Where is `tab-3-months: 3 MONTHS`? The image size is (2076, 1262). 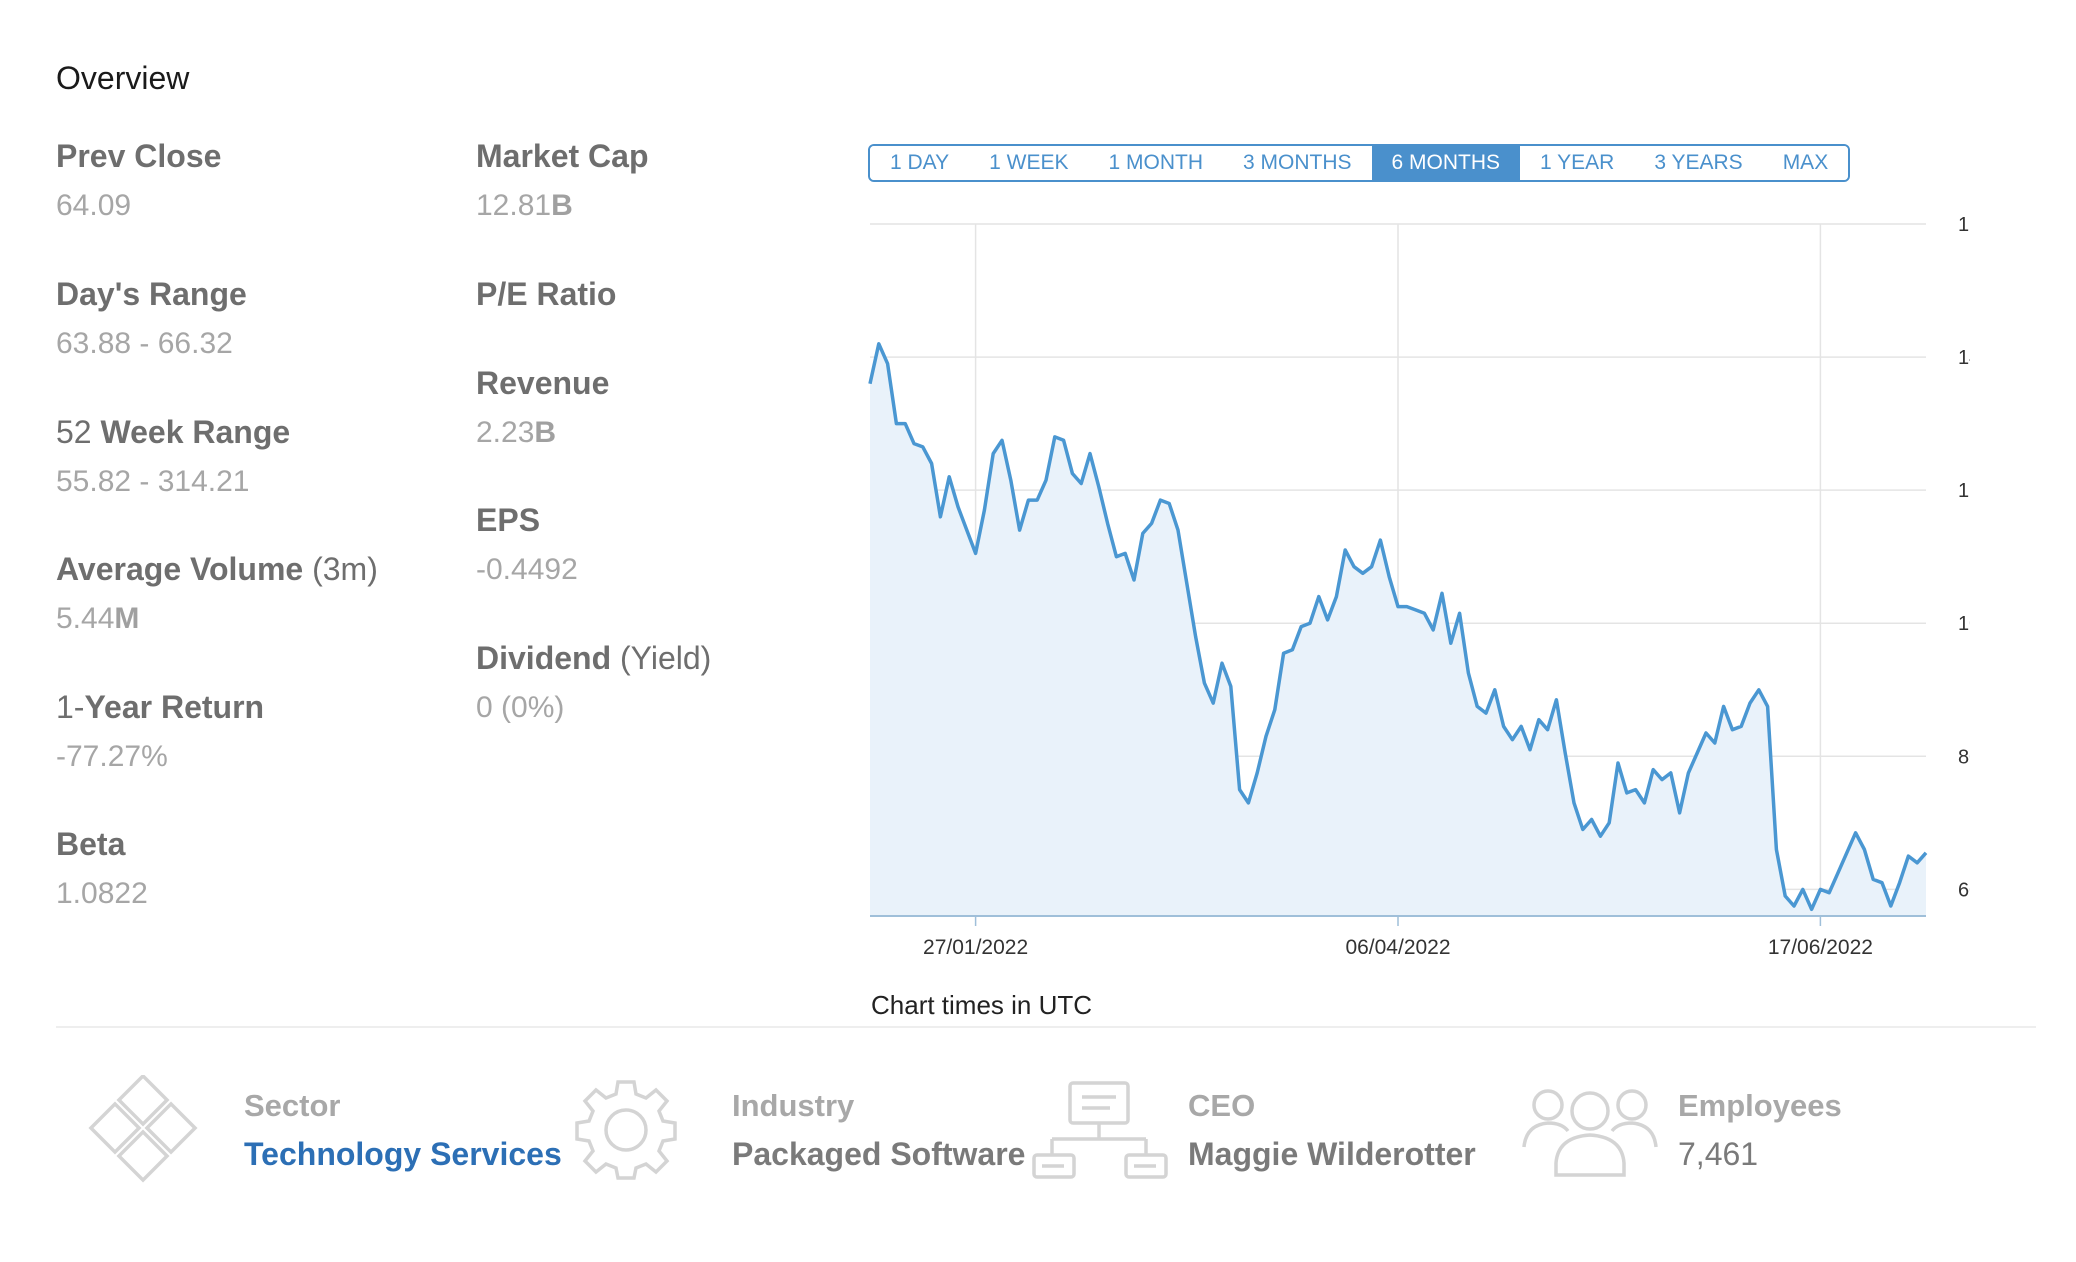
tab-3-months: 3 MONTHS is located at coordinates (1297, 163).